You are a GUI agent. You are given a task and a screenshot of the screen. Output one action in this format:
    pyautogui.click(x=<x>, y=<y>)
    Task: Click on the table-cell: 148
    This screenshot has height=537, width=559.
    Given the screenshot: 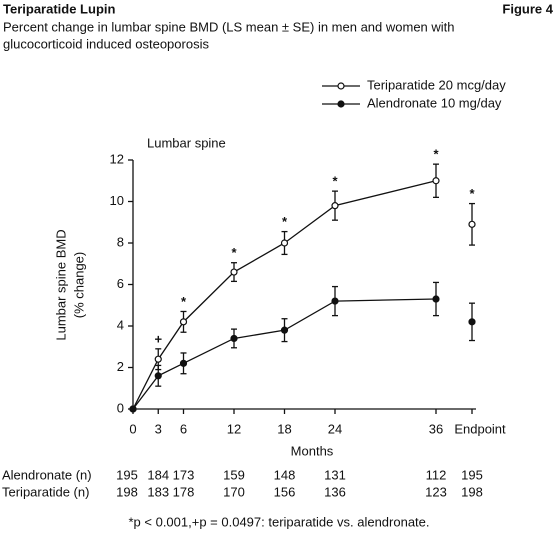 What is the action you would take?
    pyautogui.click(x=285, y=474)
    